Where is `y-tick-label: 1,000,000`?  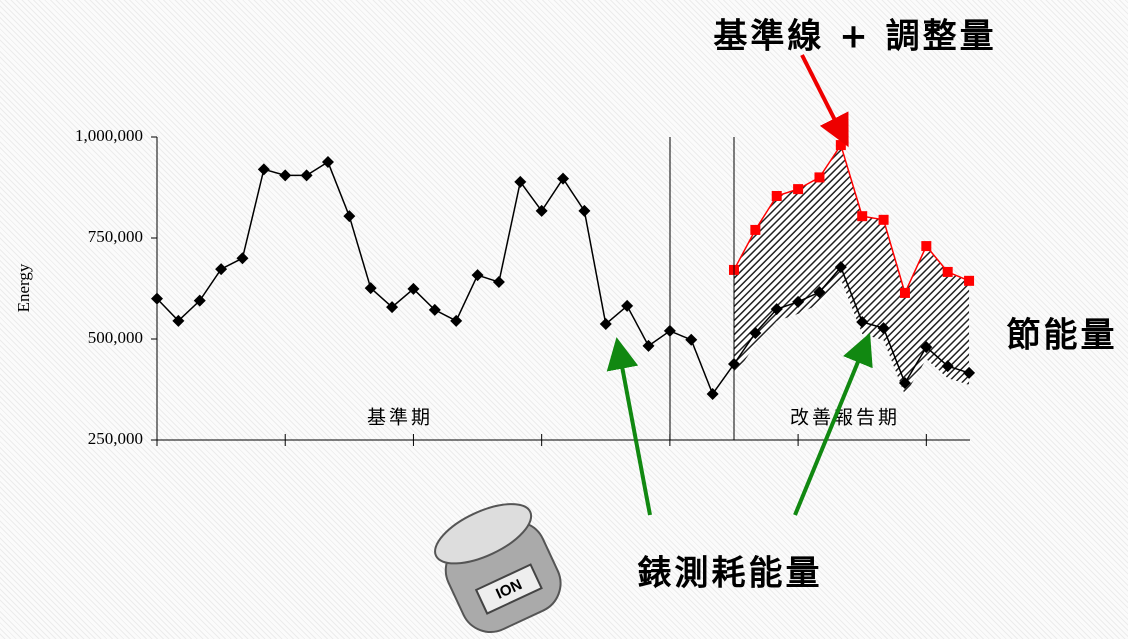 y-tick-label: 1,000,000 is located at coordinates (109, 135).